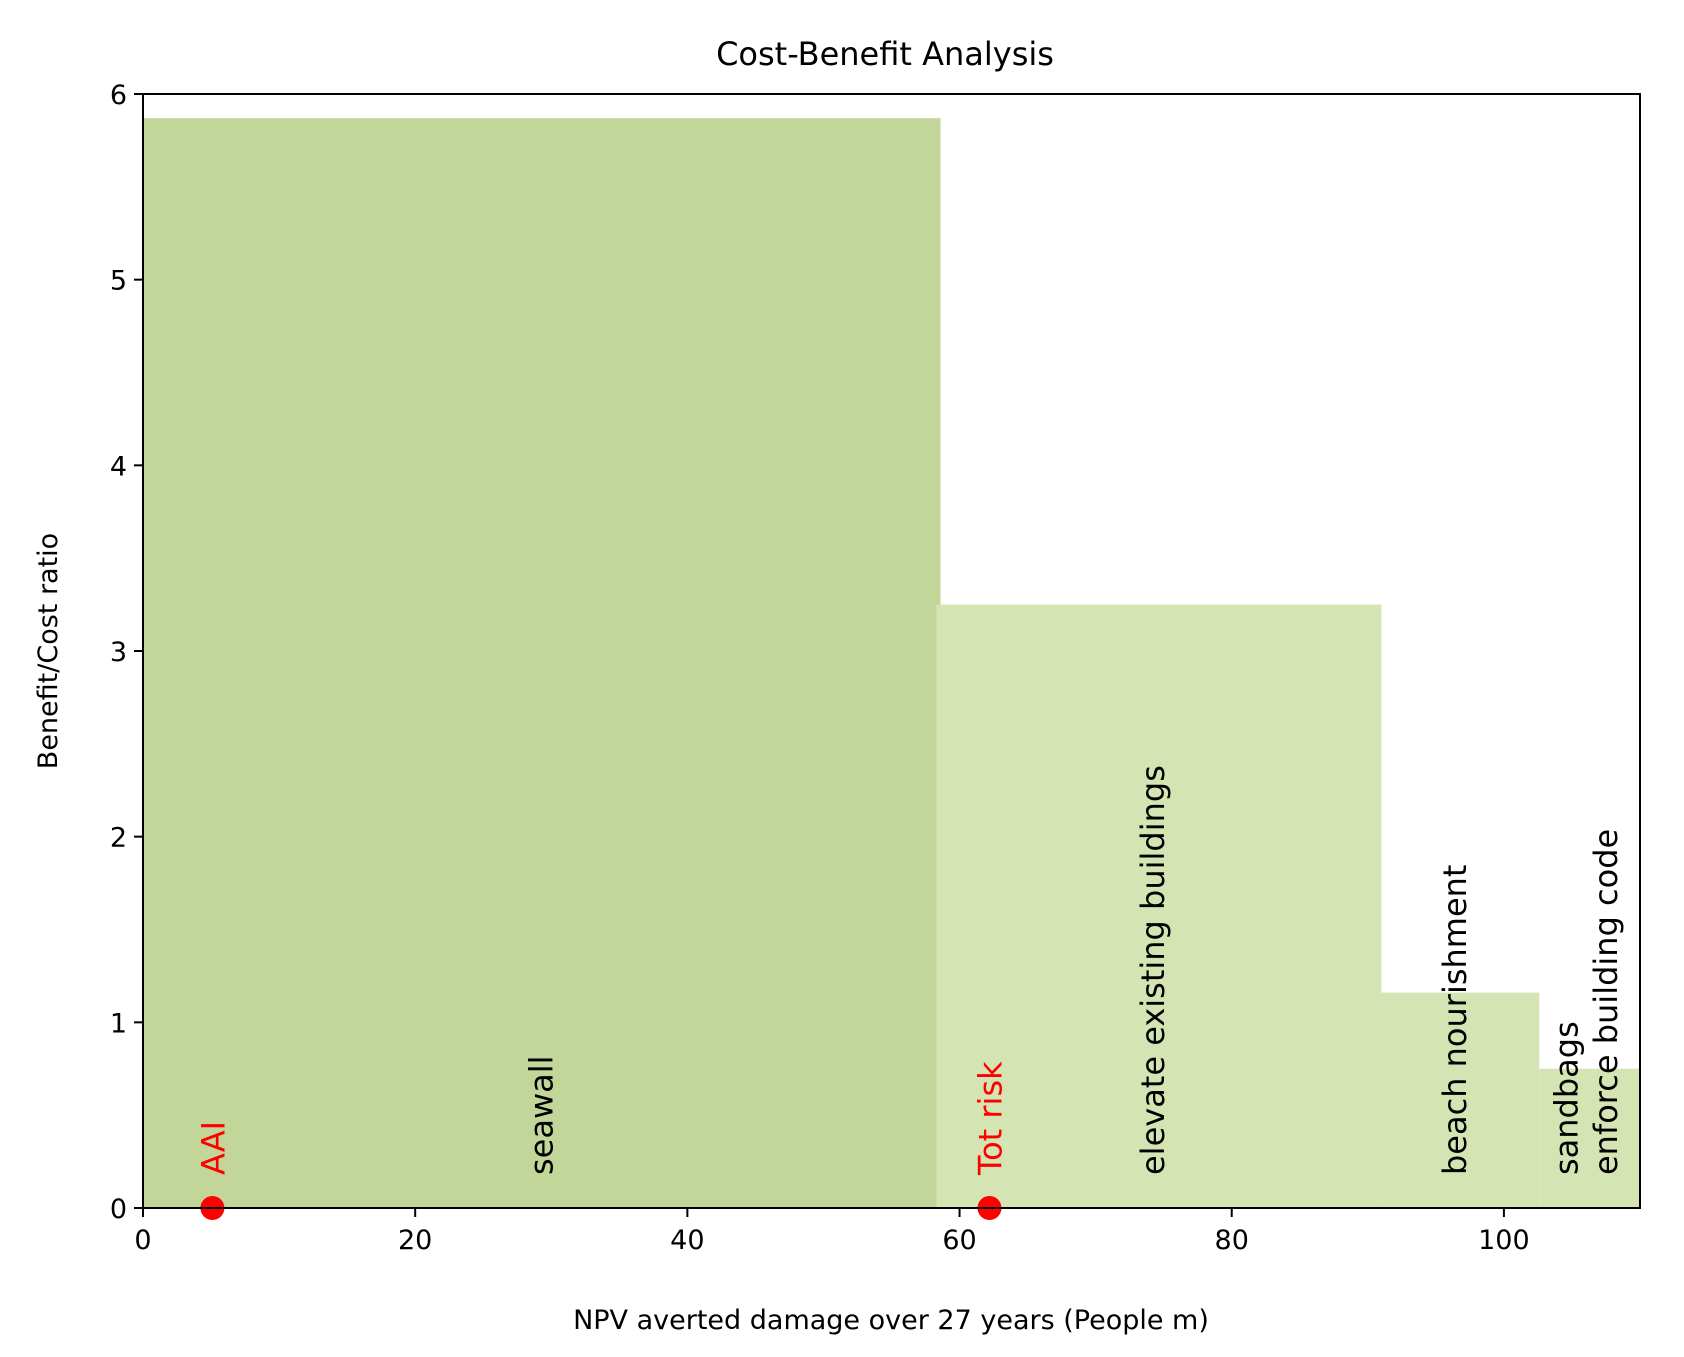 This screenshot has height=1357, width=1684. Describe the element at coordinates (118, 838) in the screenshot. I see `y-tick-label: 2` at that location.